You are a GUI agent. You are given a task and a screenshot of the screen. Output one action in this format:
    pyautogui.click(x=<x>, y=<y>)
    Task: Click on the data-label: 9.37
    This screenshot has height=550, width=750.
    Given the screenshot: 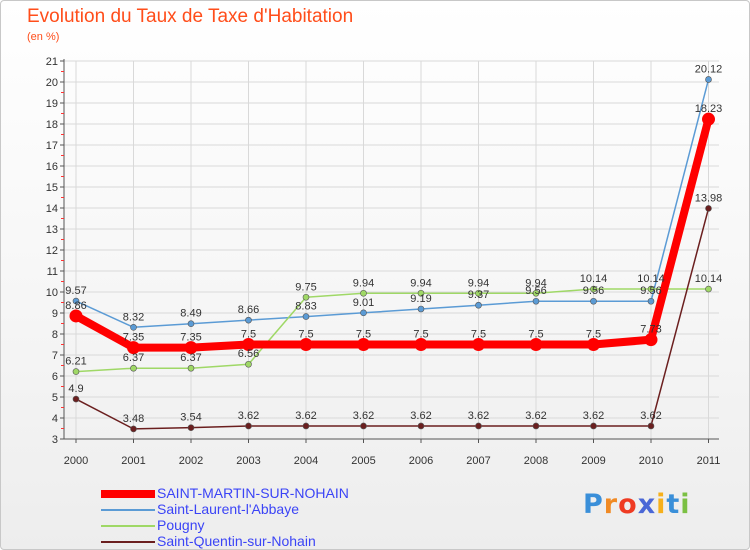 What is the action you would take?
    pyautogui.click(x=478, y=295)
    